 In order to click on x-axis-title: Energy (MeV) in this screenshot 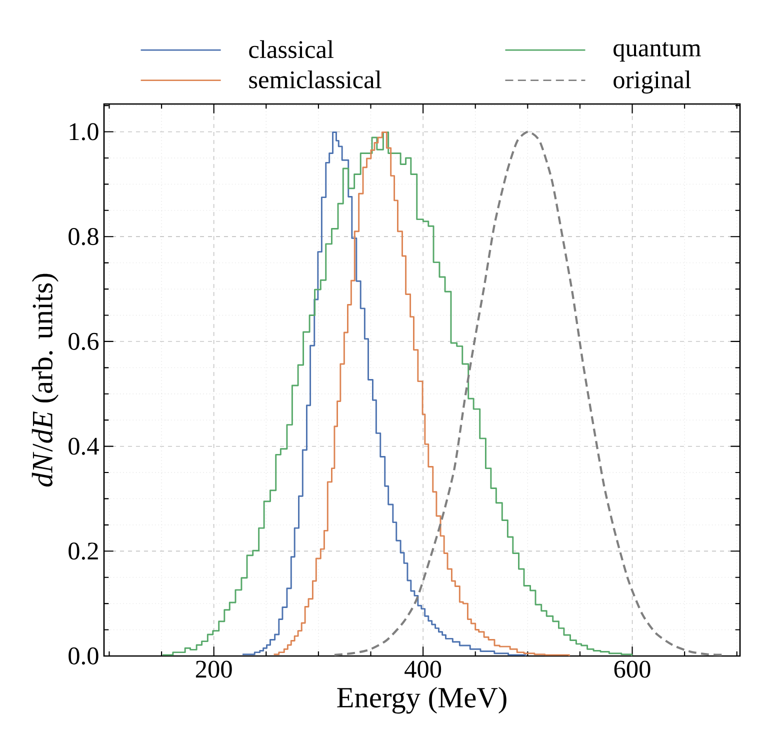, I will do `click(421, 700)`.